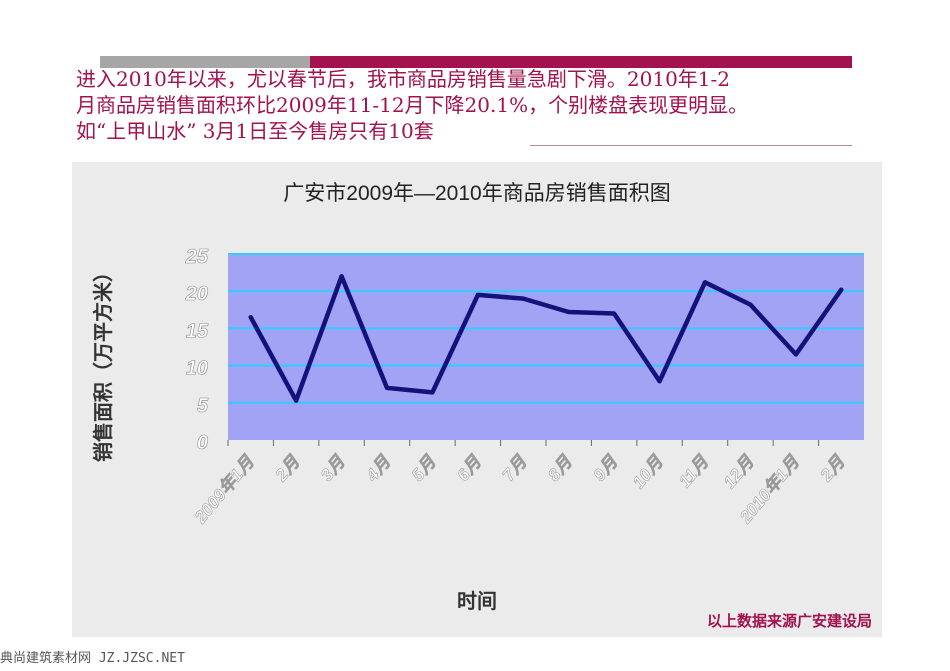  I want to click on x-tick-label: 2009年1月, so click(224, 490).